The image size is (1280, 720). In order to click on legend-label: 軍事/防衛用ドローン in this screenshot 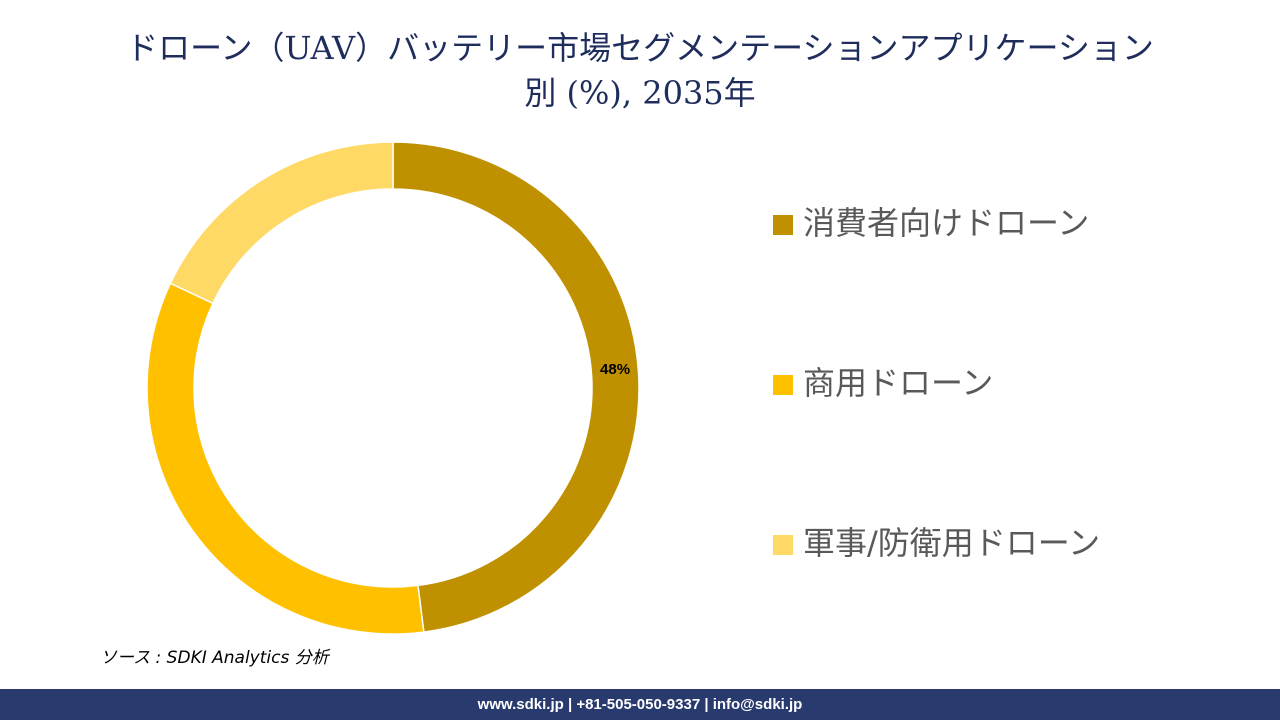, I will do `click(951, 543)`.